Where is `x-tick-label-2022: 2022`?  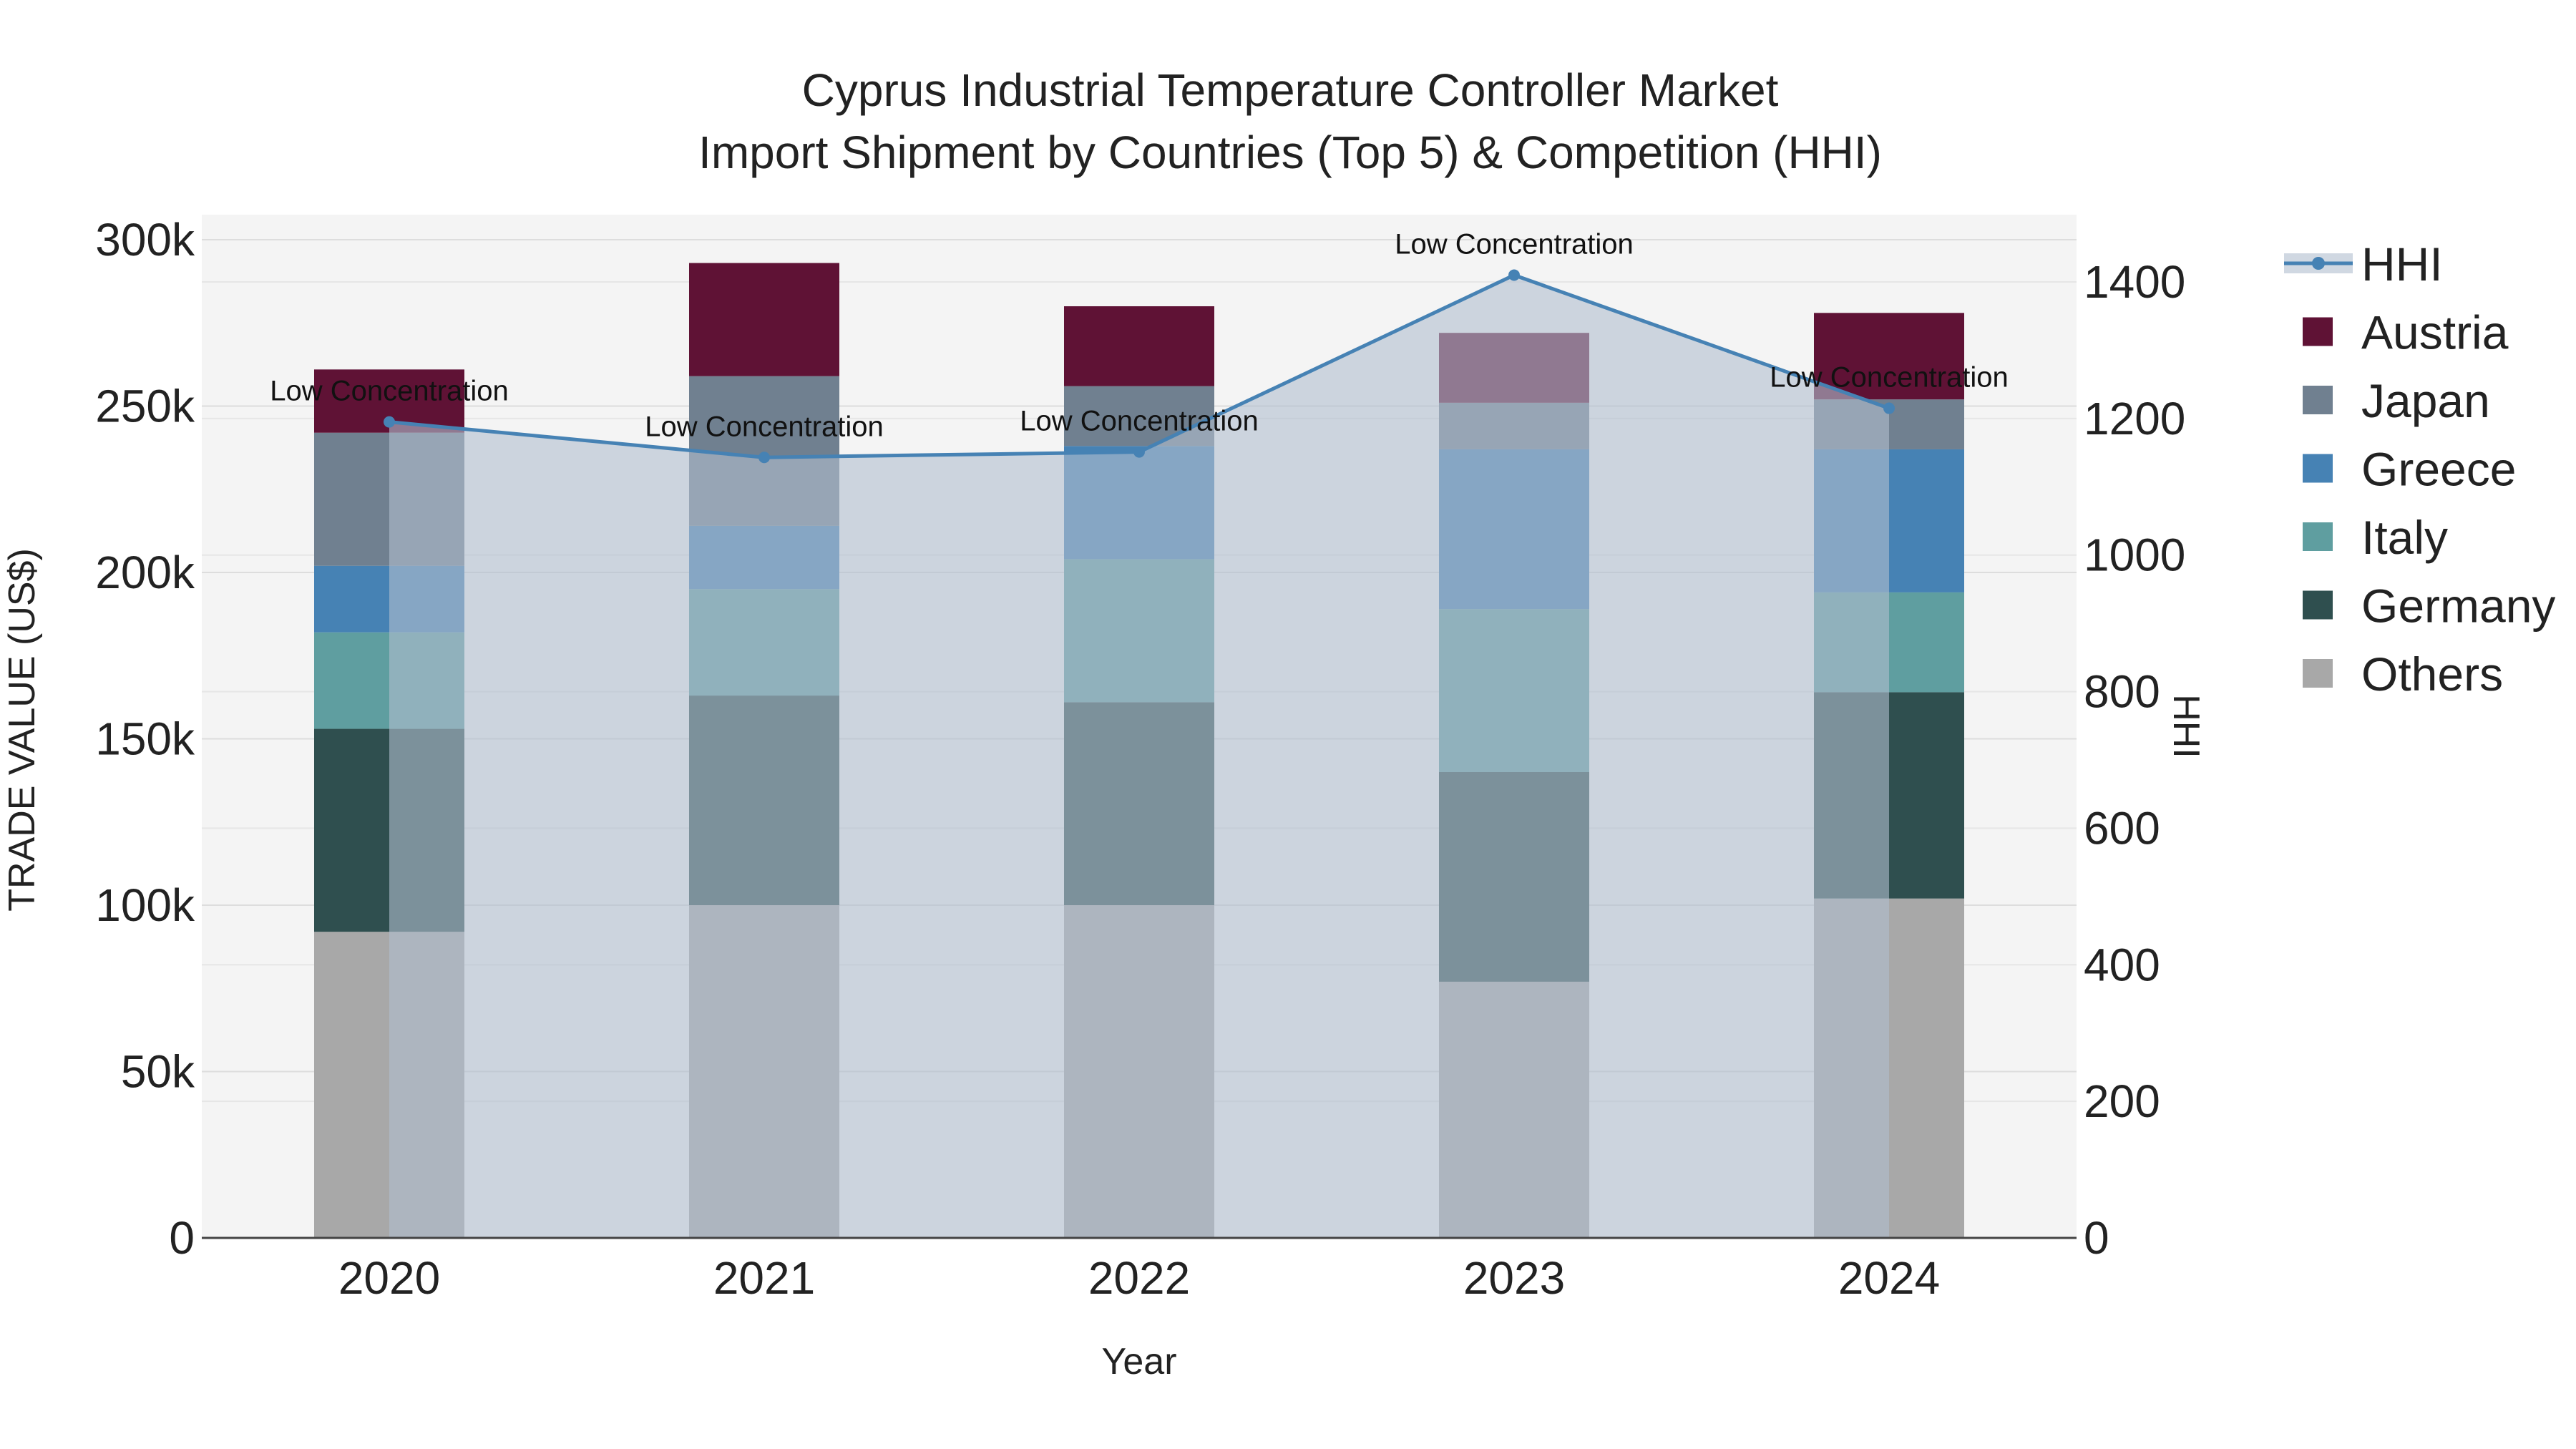
x-tick-label-2022: 2022 is located at coordinates (1139, 1278).